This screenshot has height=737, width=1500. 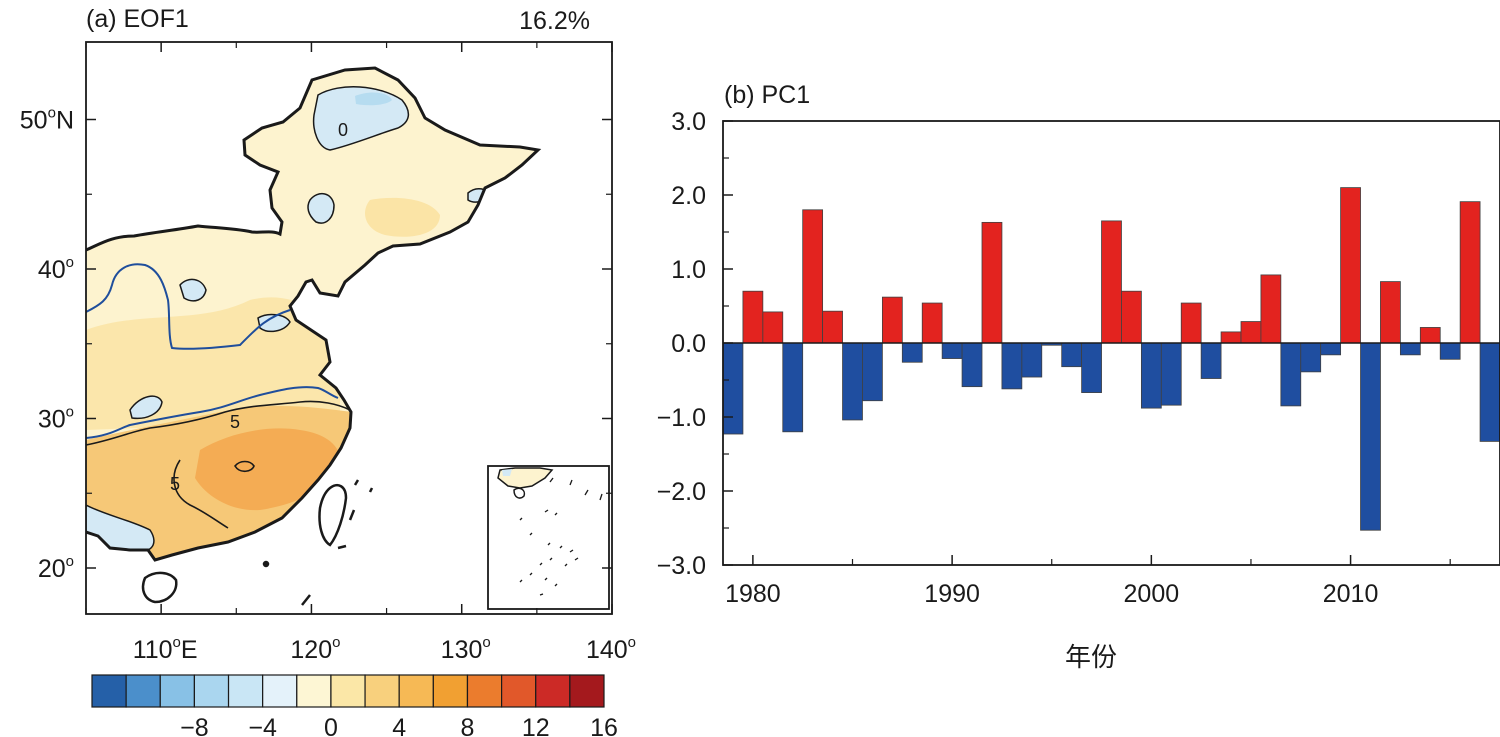 I want to click on lon-tick-number: 140, so click(x=607, y=650).